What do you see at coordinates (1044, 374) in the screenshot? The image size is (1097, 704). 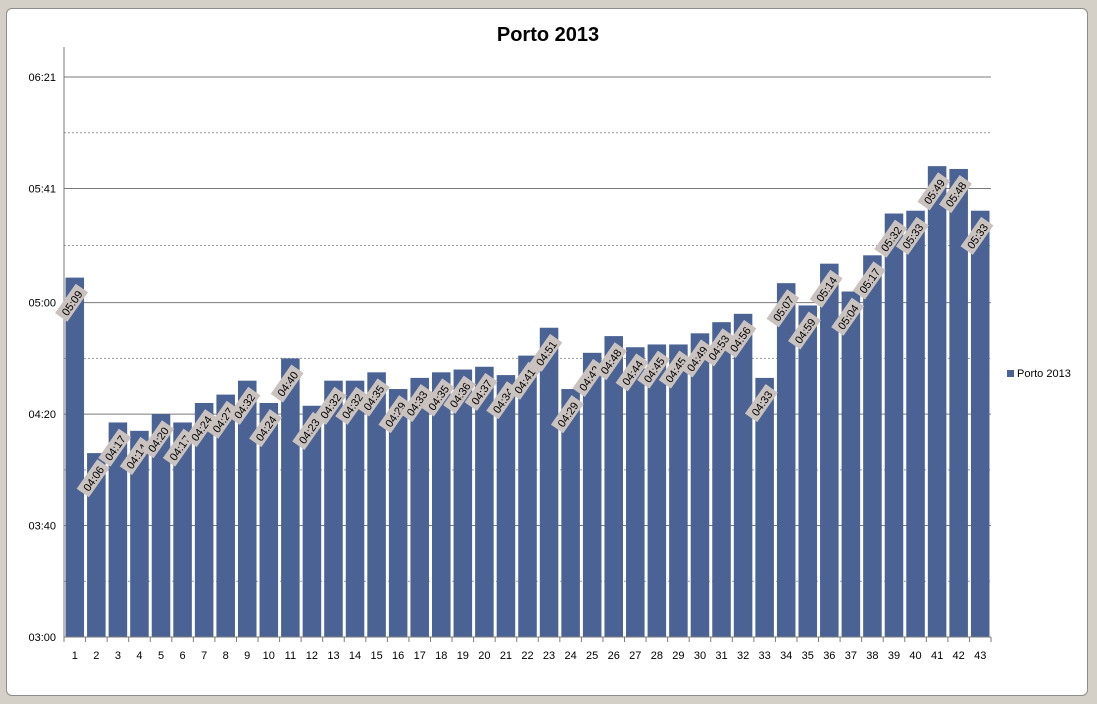 I see `legend-label: Porto 2013` at bounding box center [1044, 374].